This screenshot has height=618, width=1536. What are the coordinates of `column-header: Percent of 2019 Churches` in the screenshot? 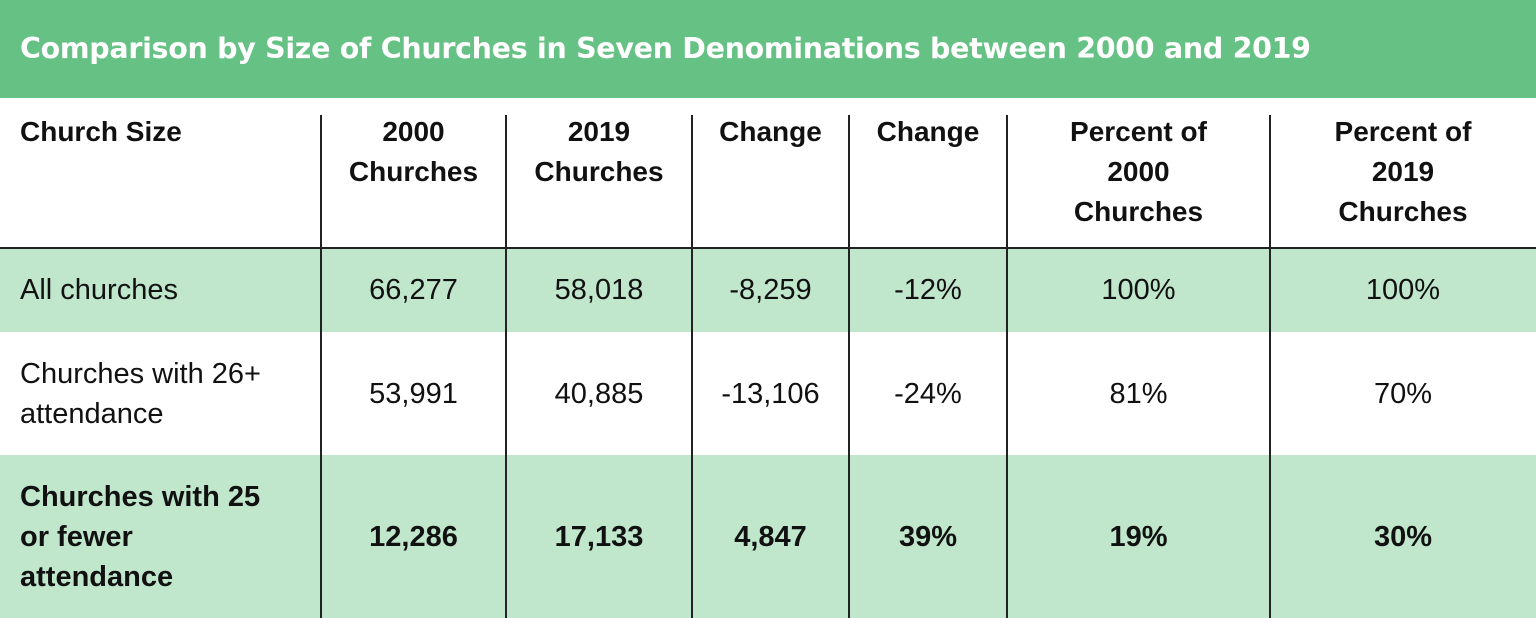 It's located at (1403, 171).